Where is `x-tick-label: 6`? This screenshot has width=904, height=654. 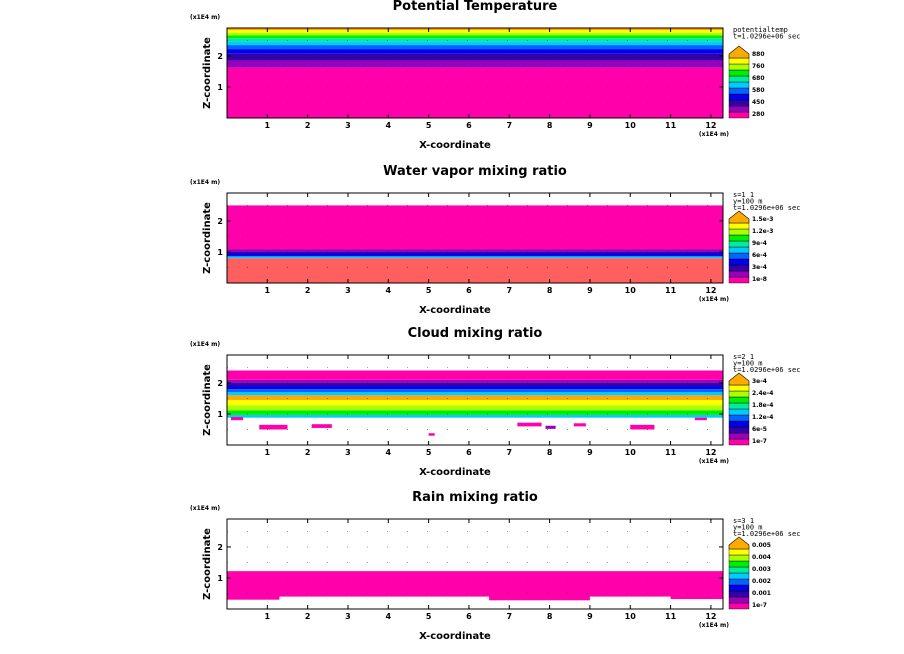
x-tick-label: 6 is located at coordinates (469, 616).